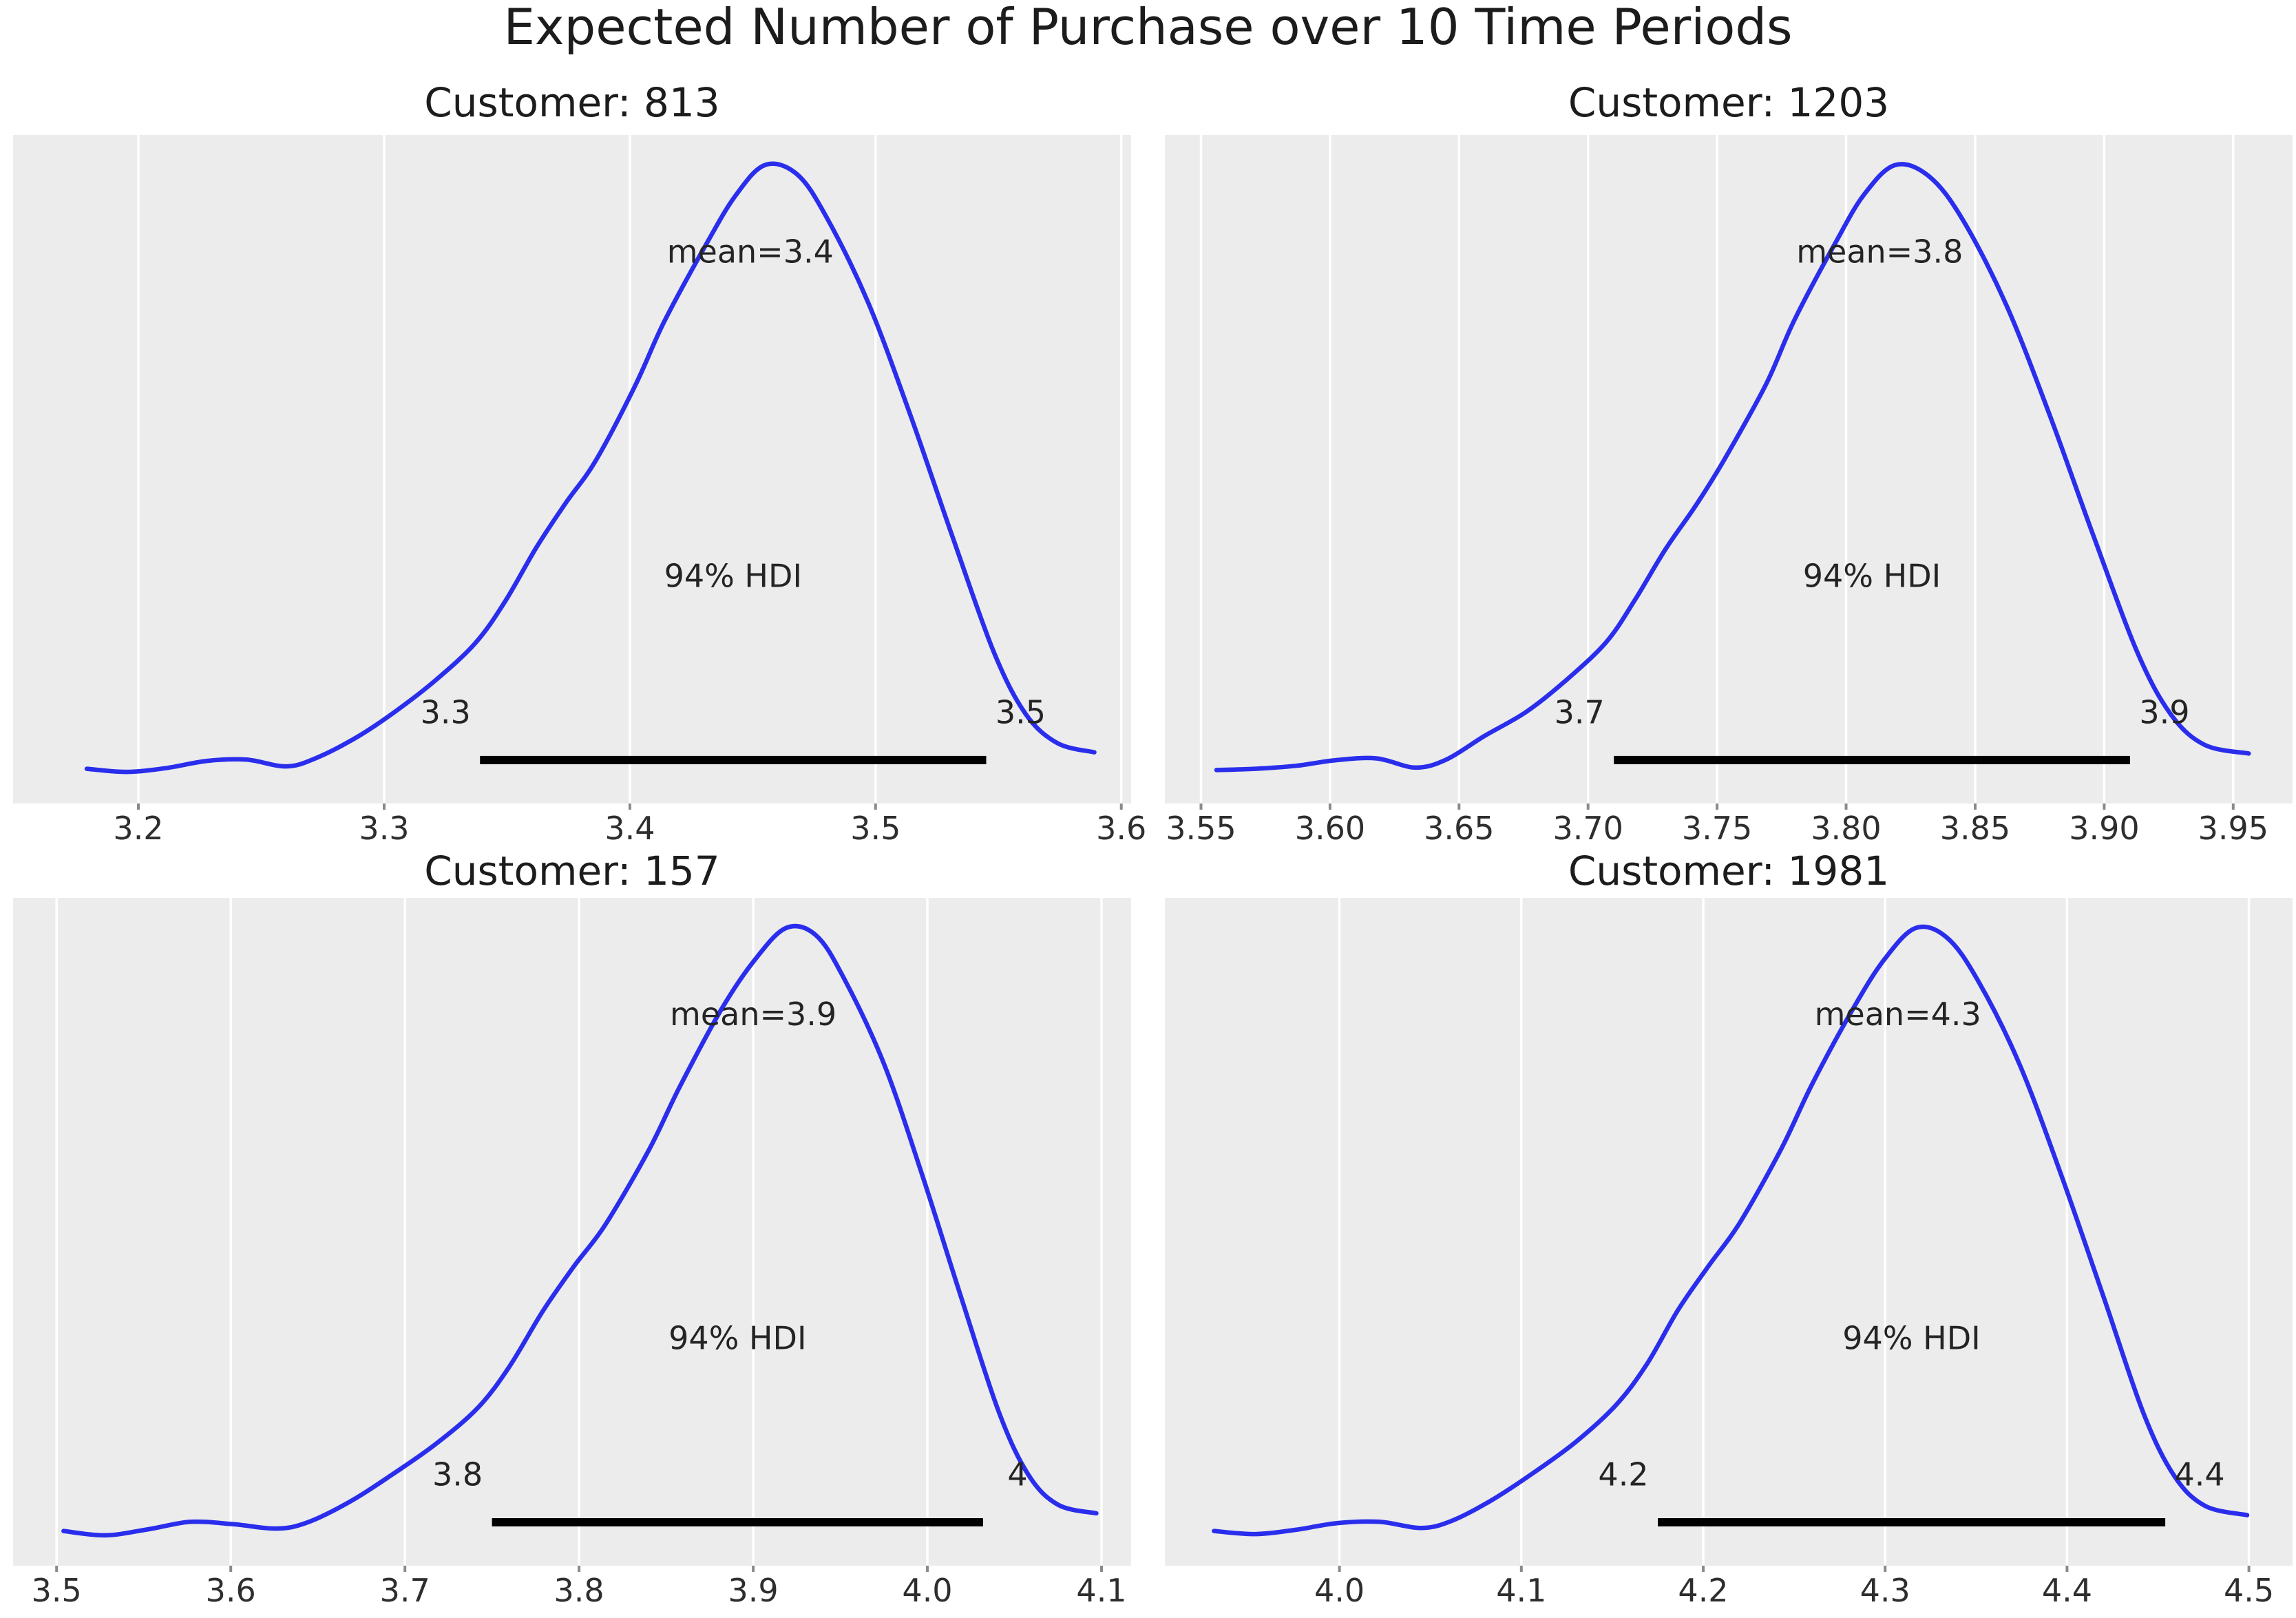 This screenshot has height=1618, width=2296. Describe the element at coordinates (572, 102) in the screenshot. I see `subplot-title-customer-813: Customer: 813` at that location.